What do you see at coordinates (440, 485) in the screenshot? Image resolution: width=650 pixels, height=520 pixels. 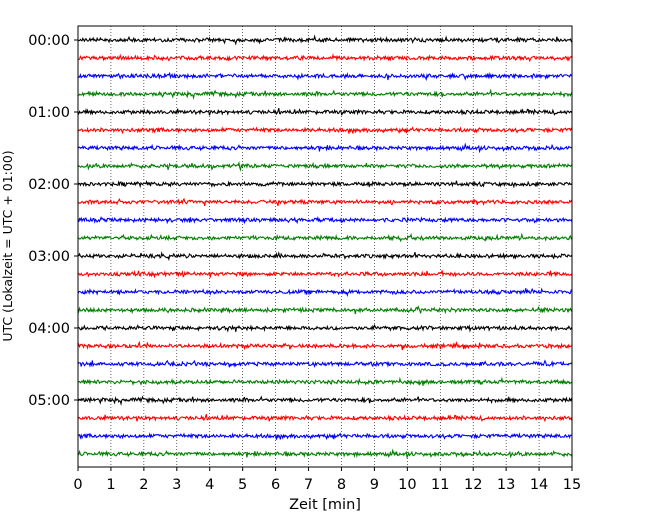 I see `x-tick-label: 11` at bounding box center [440, 485].